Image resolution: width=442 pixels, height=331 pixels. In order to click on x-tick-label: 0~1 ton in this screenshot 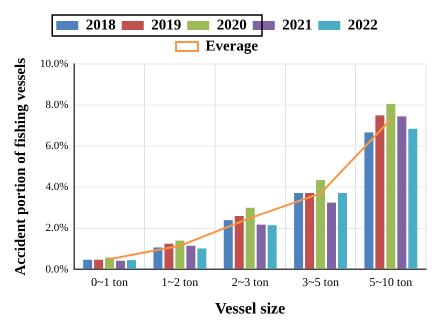, I will do `click(109, 281)`.